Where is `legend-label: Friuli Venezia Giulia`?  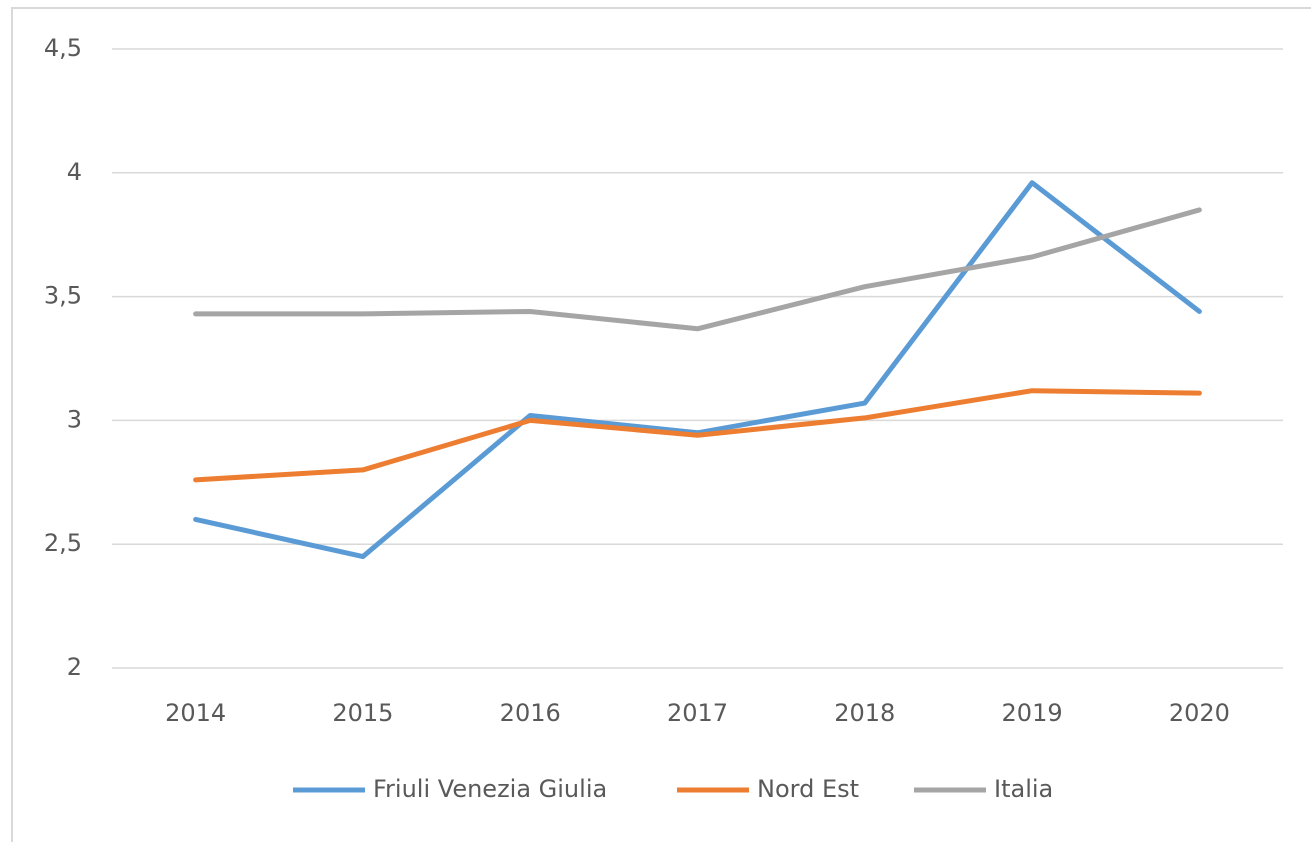
legend-label: Friuli Venezia Giulia is located at coordinates (490, 789).